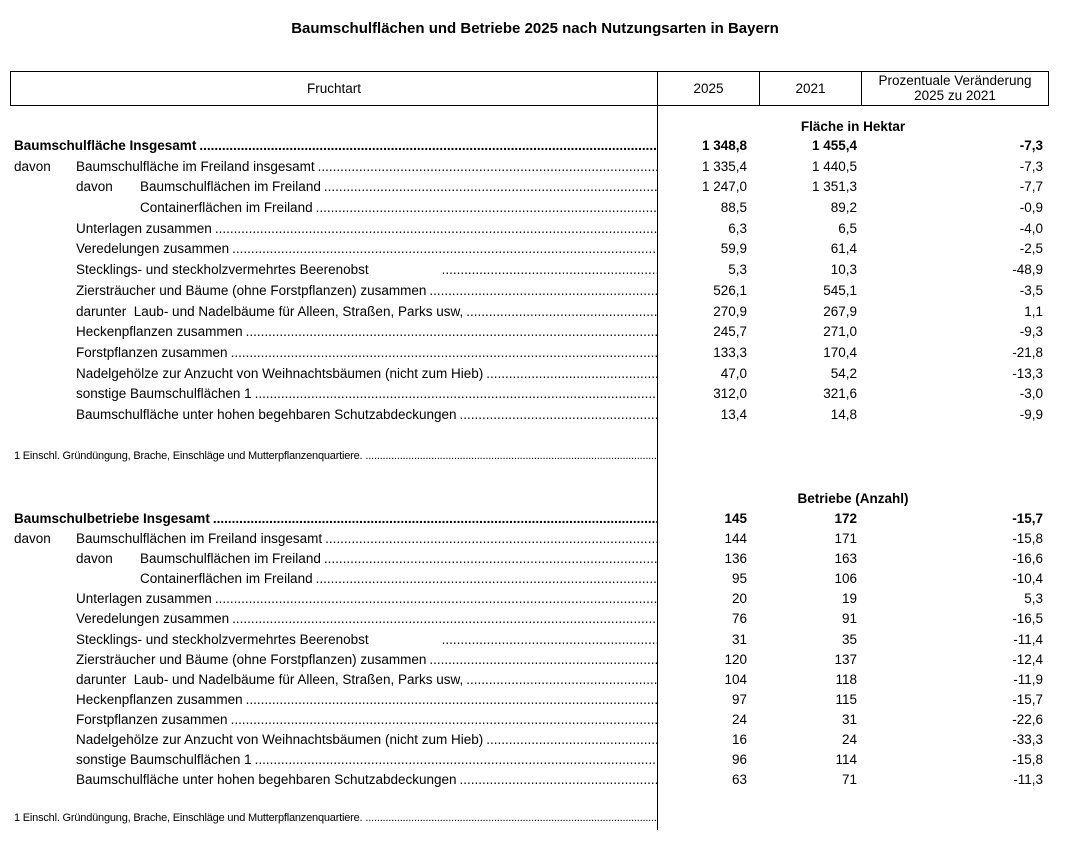 The image size is (1070, 855). Describe the element at coordinates (739, 579) in the screenshot. I see `cell-2025: 95` at that location.